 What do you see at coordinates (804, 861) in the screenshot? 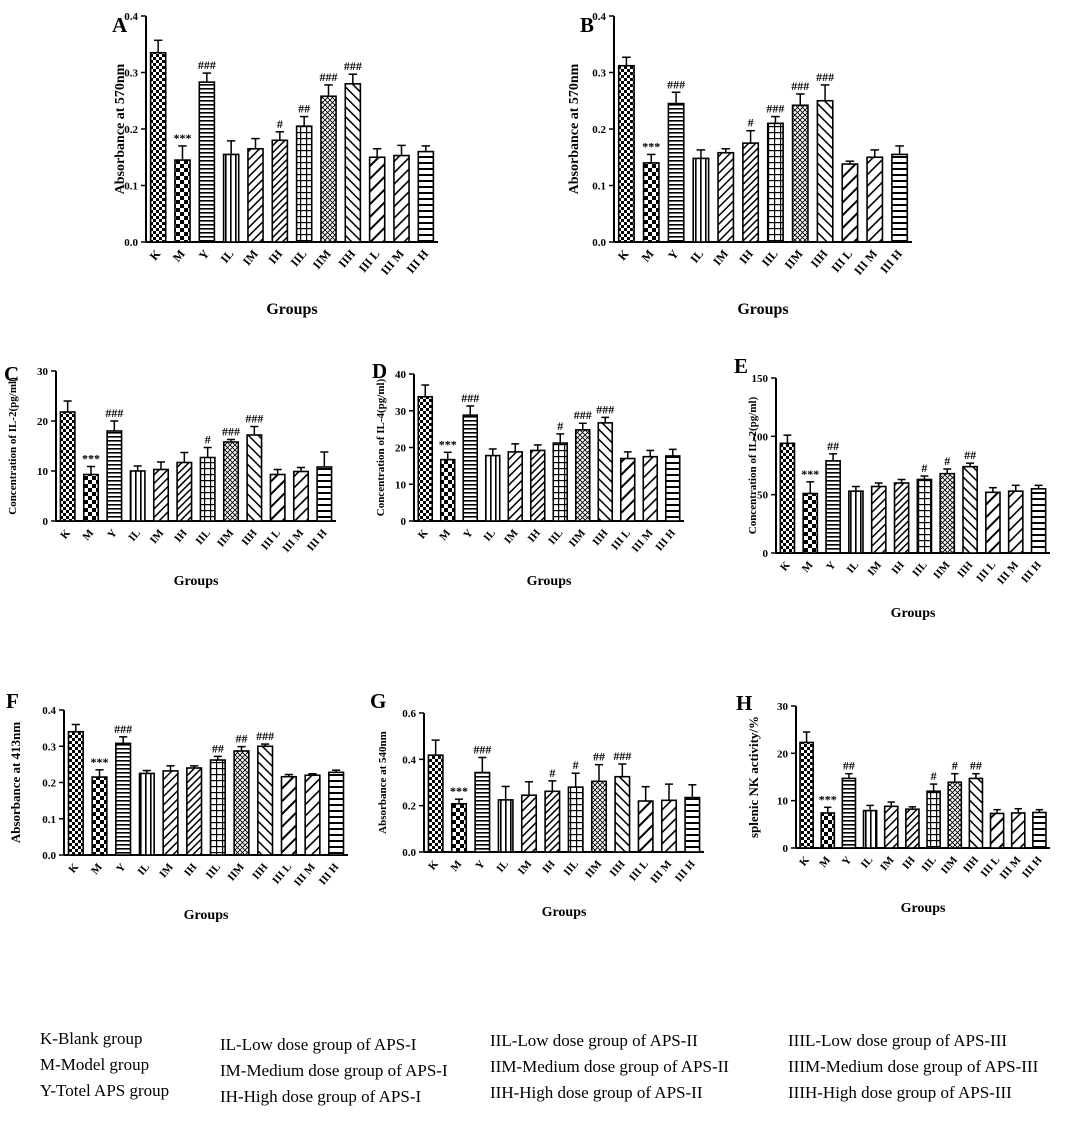
I see `x-tick-label: K` at bounding box center [804, 861].